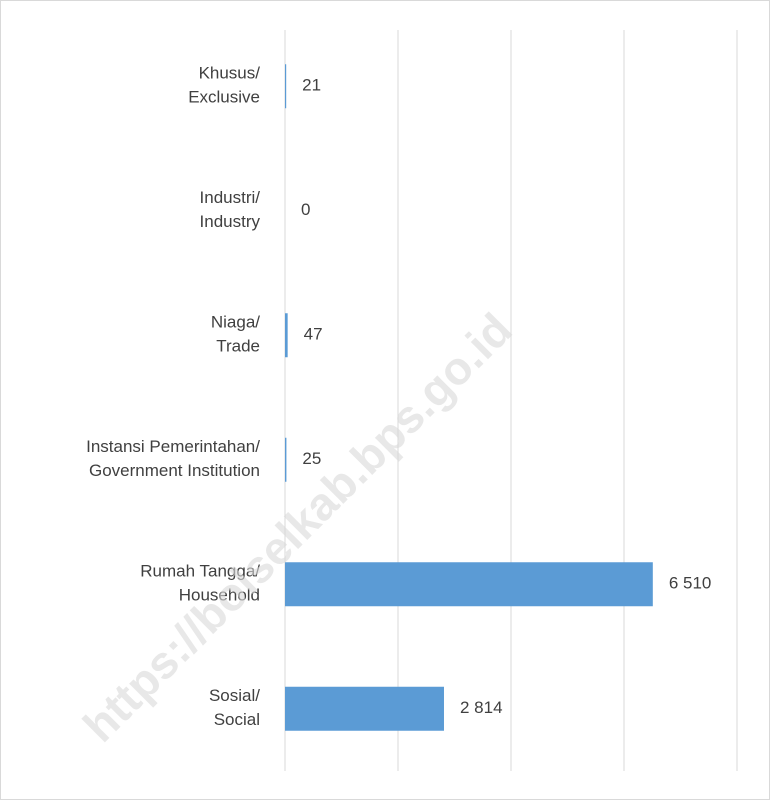  Describe the element at coordinates (238, 346) in the screenshot. I see `category-label-line: Trade` at that location.